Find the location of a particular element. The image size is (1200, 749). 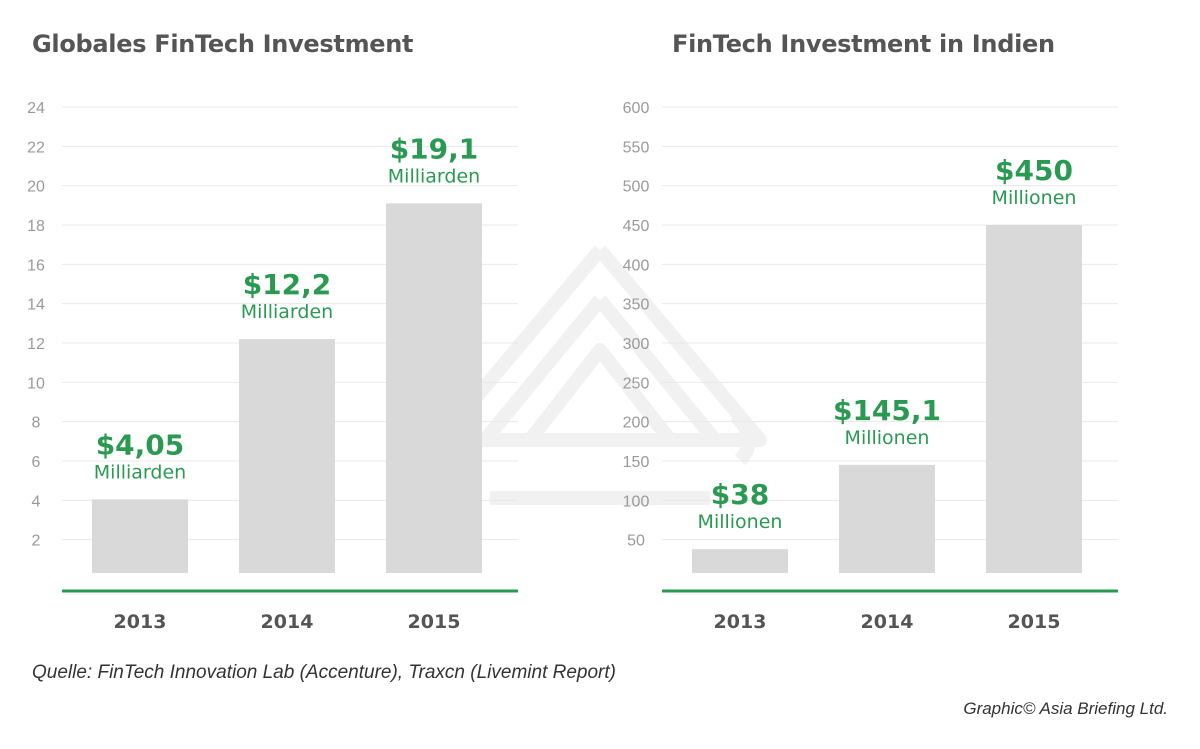

global-x-tick-label: 2013 is located at coordinates (140, 622).